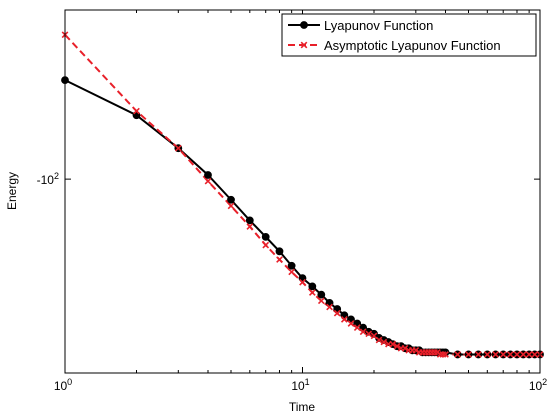  Describe the element at coordinates (538, 385) in the screenshot. I see `x-tick-label-2: 10²` at that location.